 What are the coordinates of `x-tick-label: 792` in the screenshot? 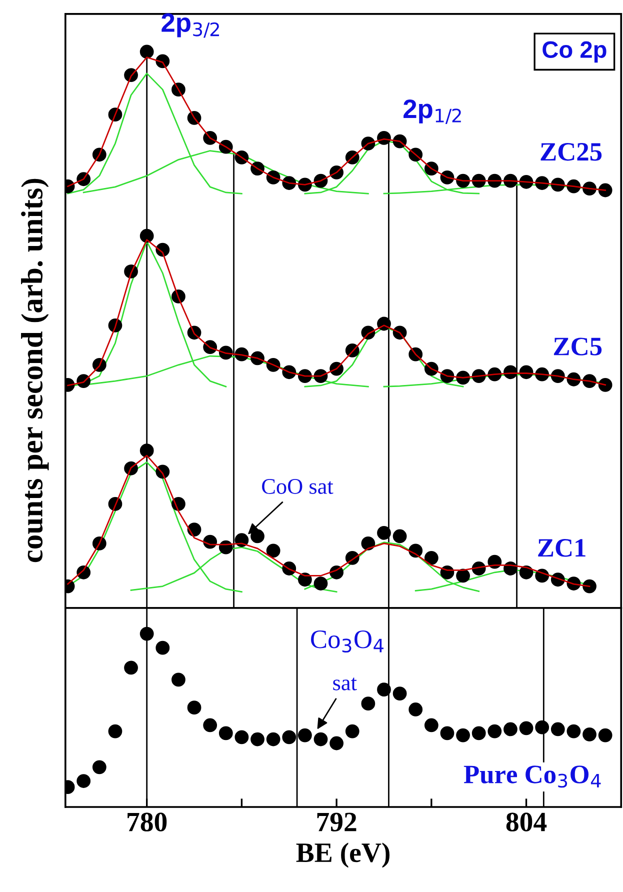 It's located at (336, 822).